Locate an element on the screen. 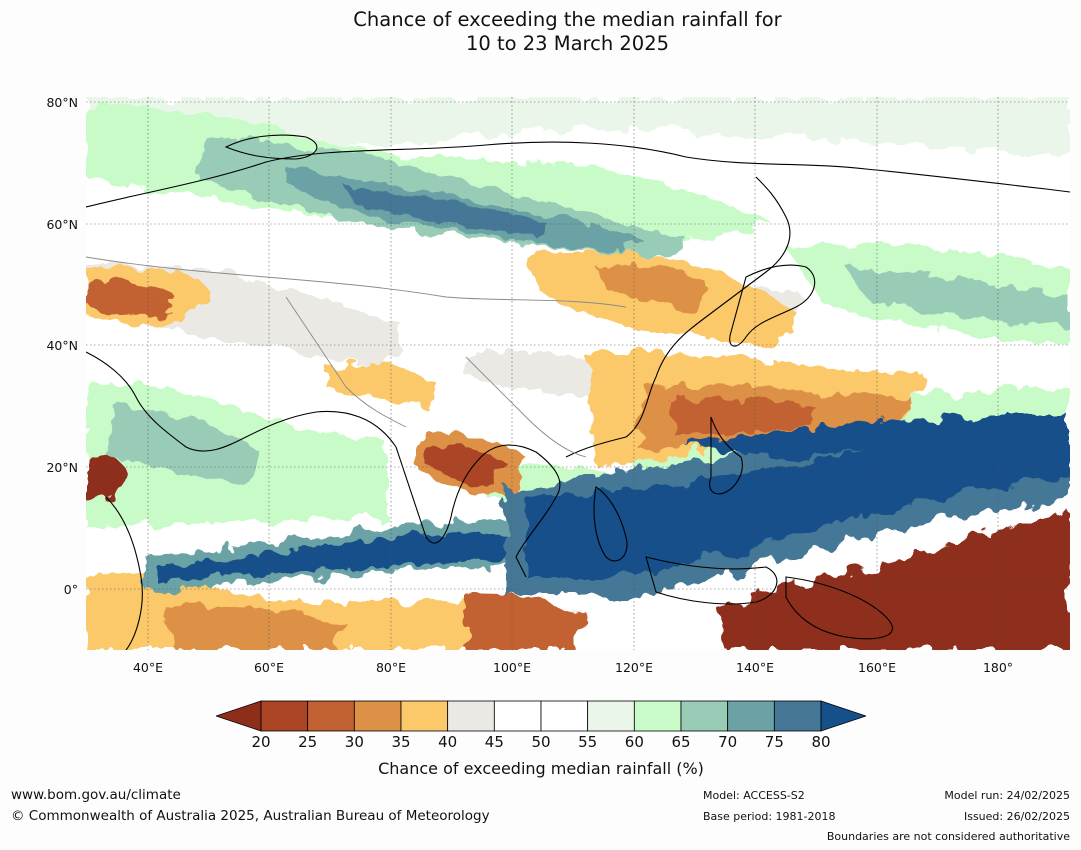 The image size is (1081, 850). colorbar-tick-label: 25 is located at coordinates (308, 742).